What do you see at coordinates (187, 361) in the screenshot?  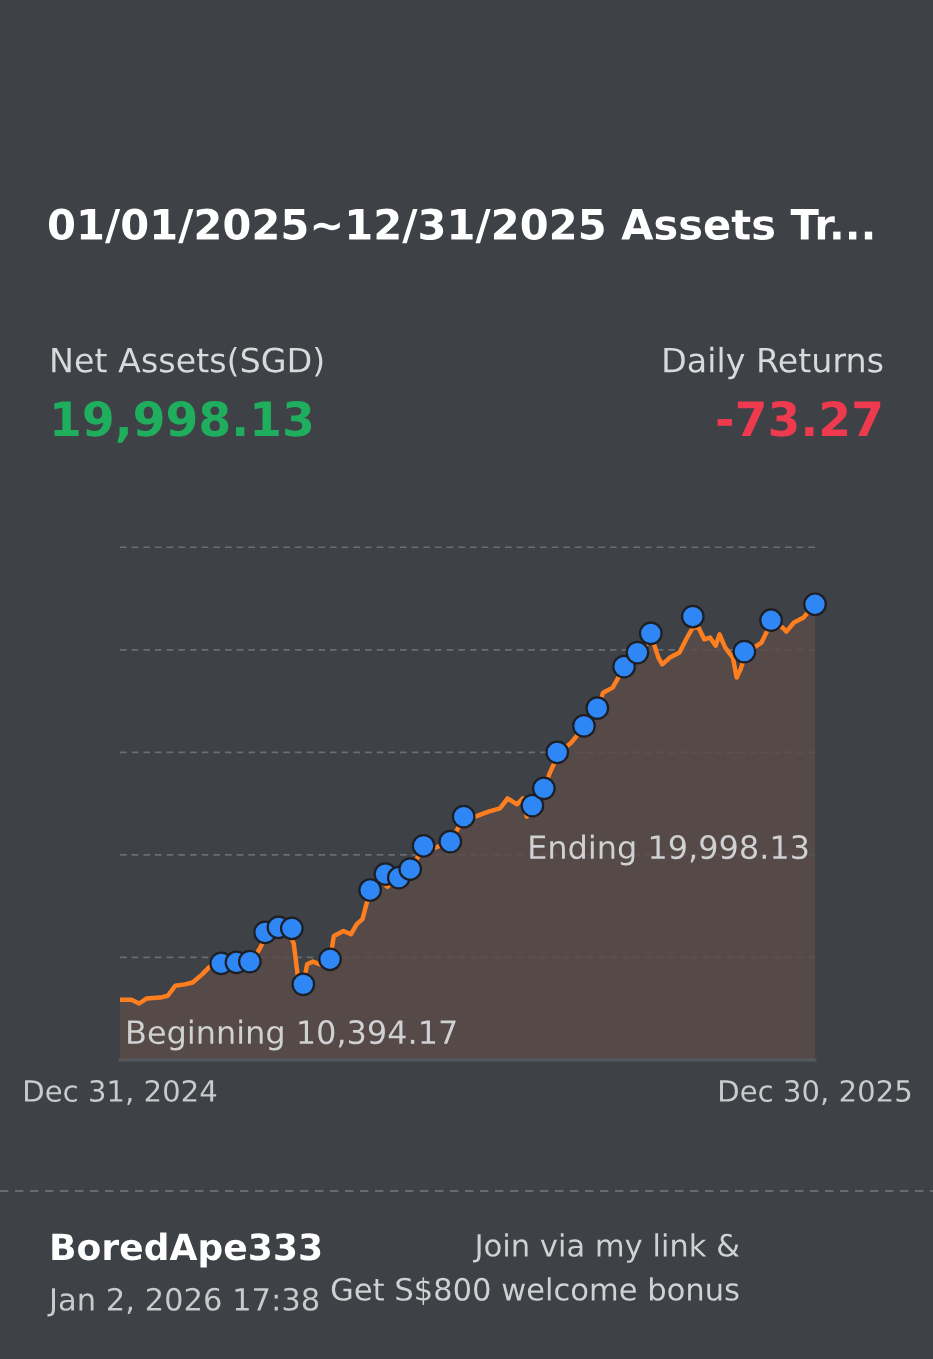 I see `text: Net Assets(SGD)` at bounding box center [187, 361].